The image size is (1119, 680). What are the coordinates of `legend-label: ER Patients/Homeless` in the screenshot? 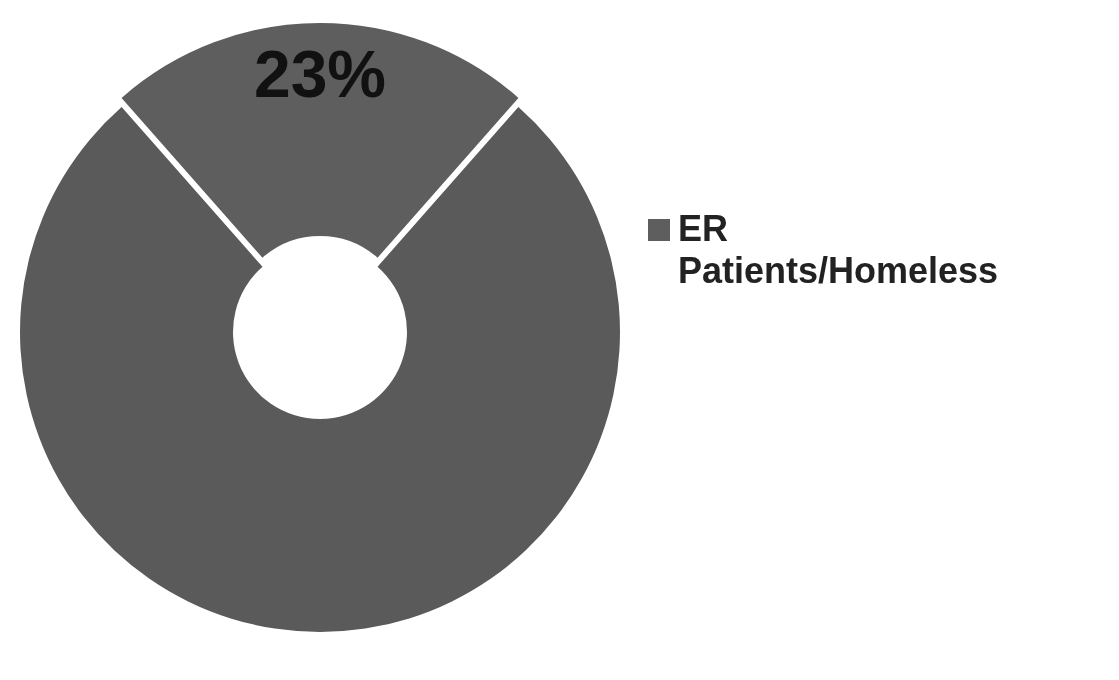 It's located at (838, 250).